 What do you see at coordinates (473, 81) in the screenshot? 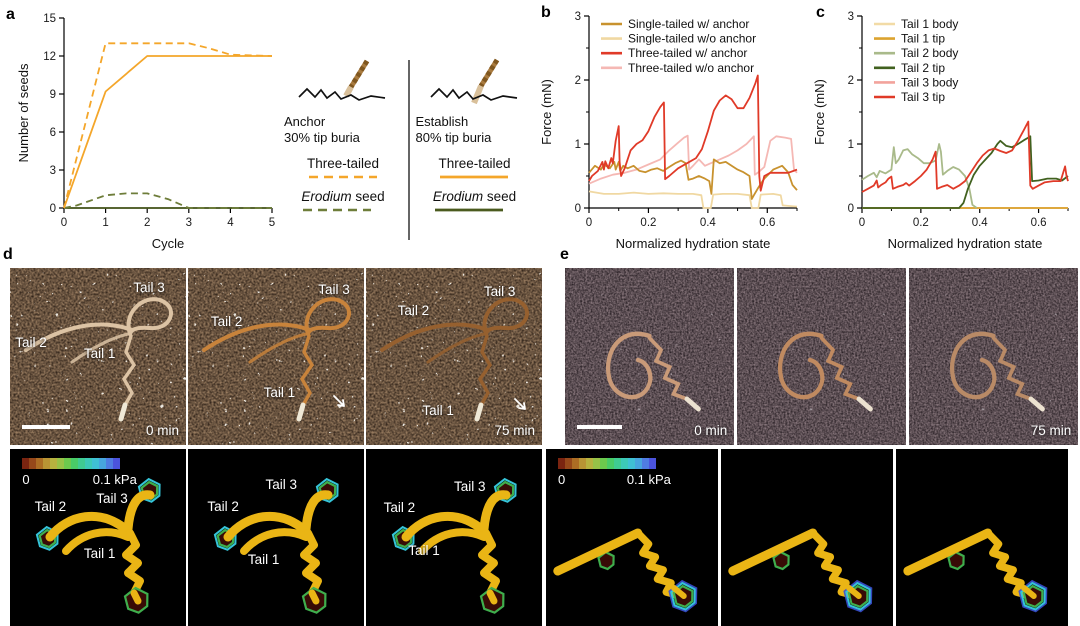
I see `establish-seed-illustration` at bounding box center [473, 81].